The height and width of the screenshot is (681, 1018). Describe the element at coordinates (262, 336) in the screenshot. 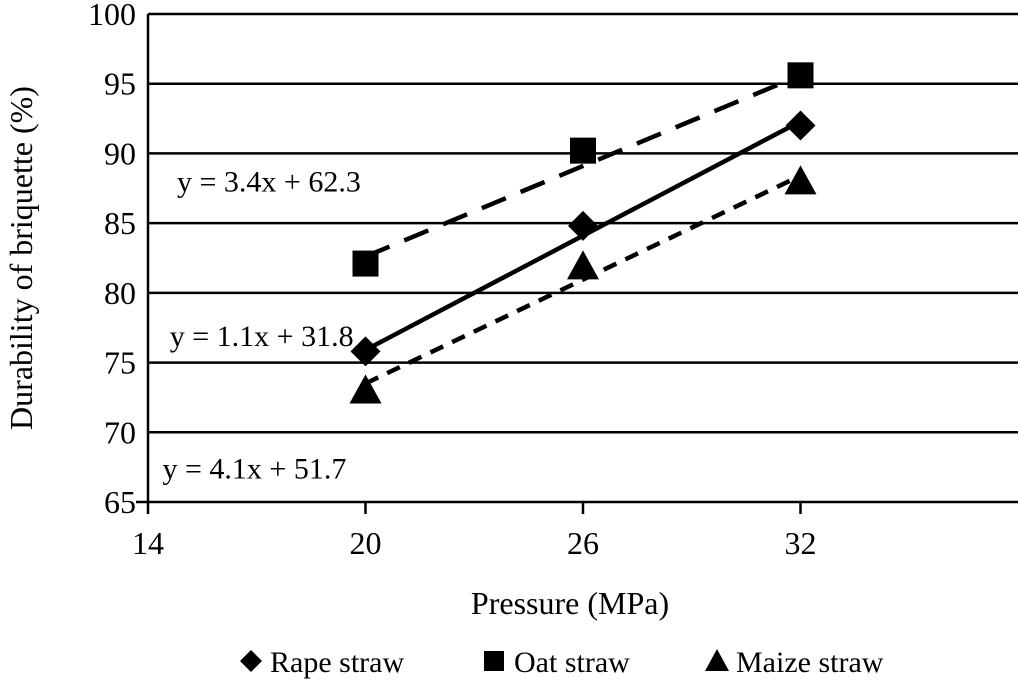

I see `trend-equation: y = 1.1x + 31.8` at that location.